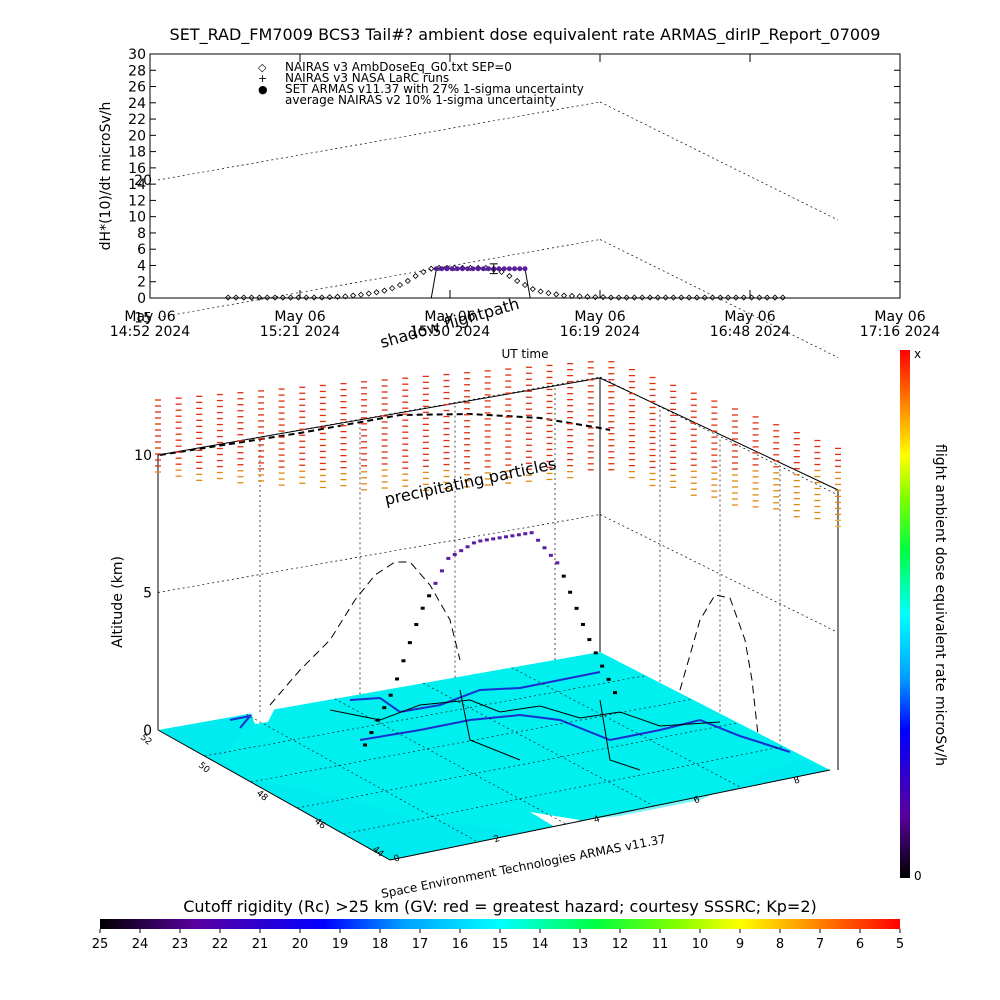  What do you see at coordinates (100, 944) in the screenshot?
I see `rigidity-tick-label: 25` at bounding box center [100, 944].